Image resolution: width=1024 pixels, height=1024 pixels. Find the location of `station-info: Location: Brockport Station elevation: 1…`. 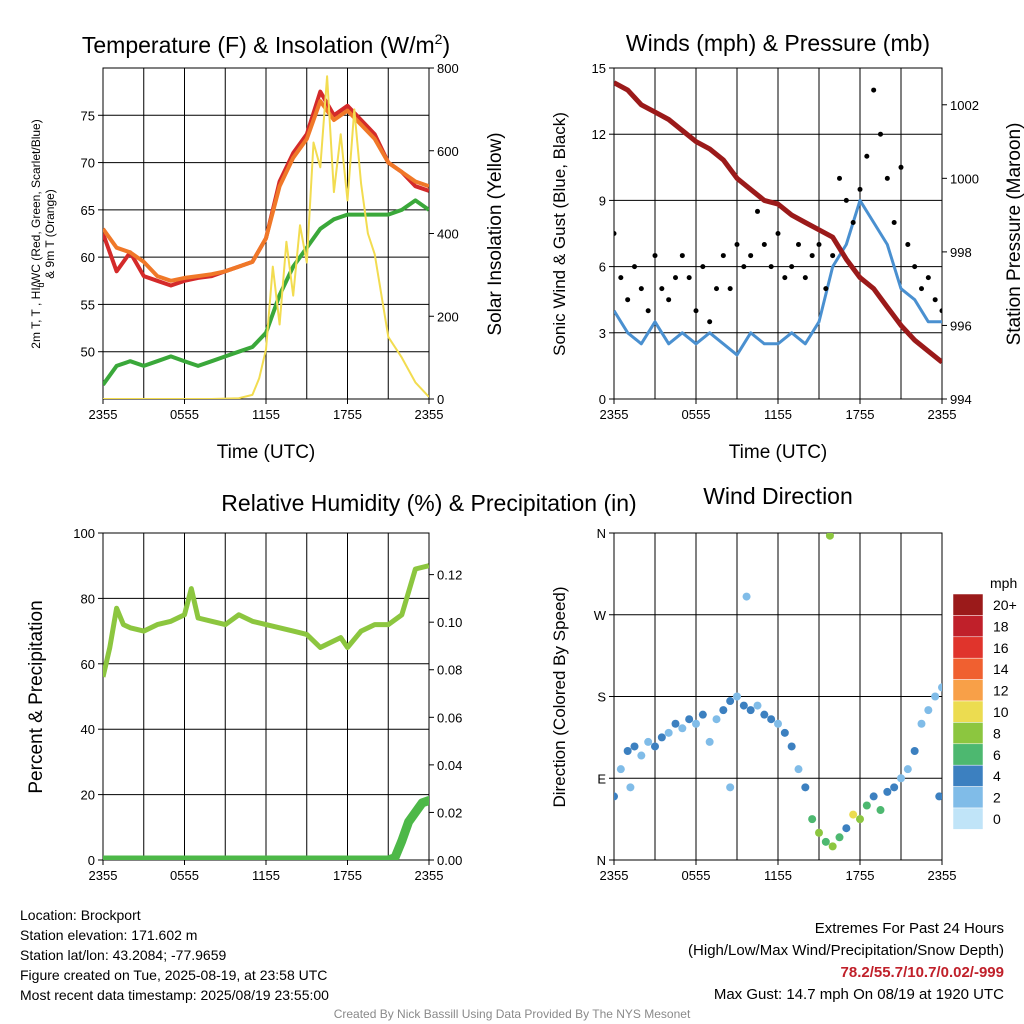

station-info: Location: Brockport Station elevation: 1… is located at coordinates (174, 955).